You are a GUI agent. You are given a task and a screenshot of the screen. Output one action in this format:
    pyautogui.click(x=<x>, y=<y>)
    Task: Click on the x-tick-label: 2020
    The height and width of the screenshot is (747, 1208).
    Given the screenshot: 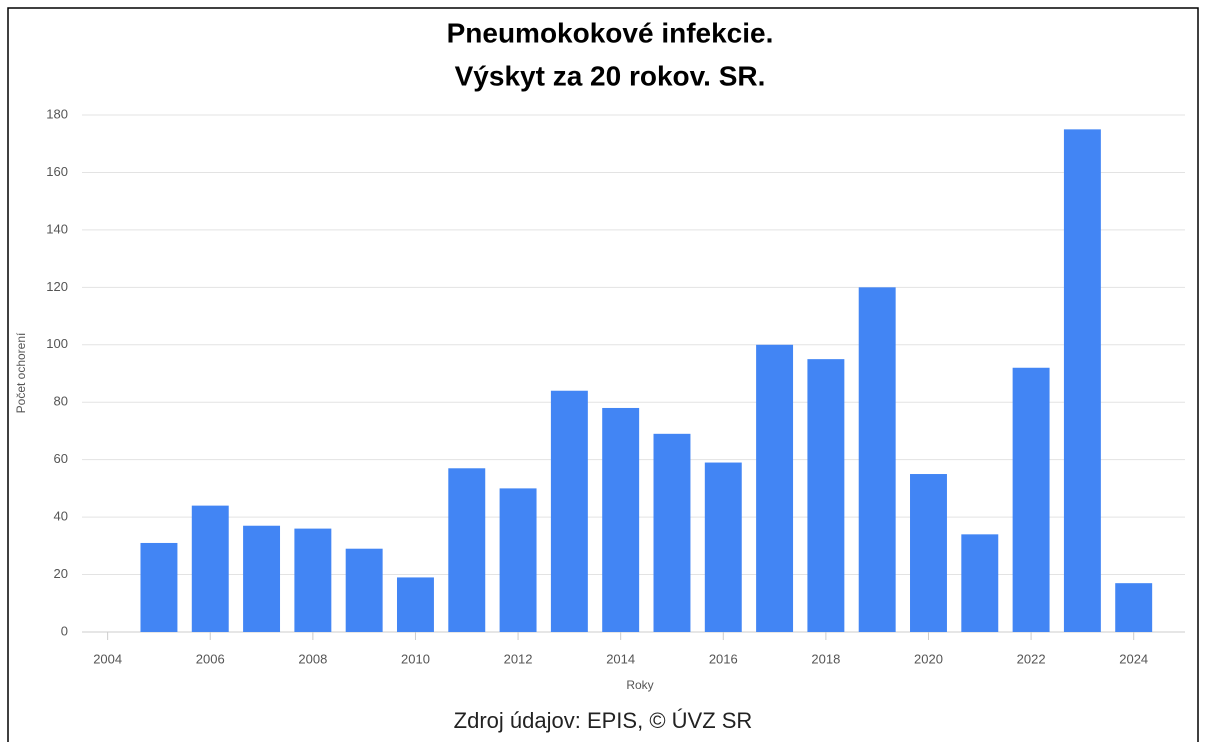 What is the action you would take?
    pyautogui.click(x=928, y=658)
    